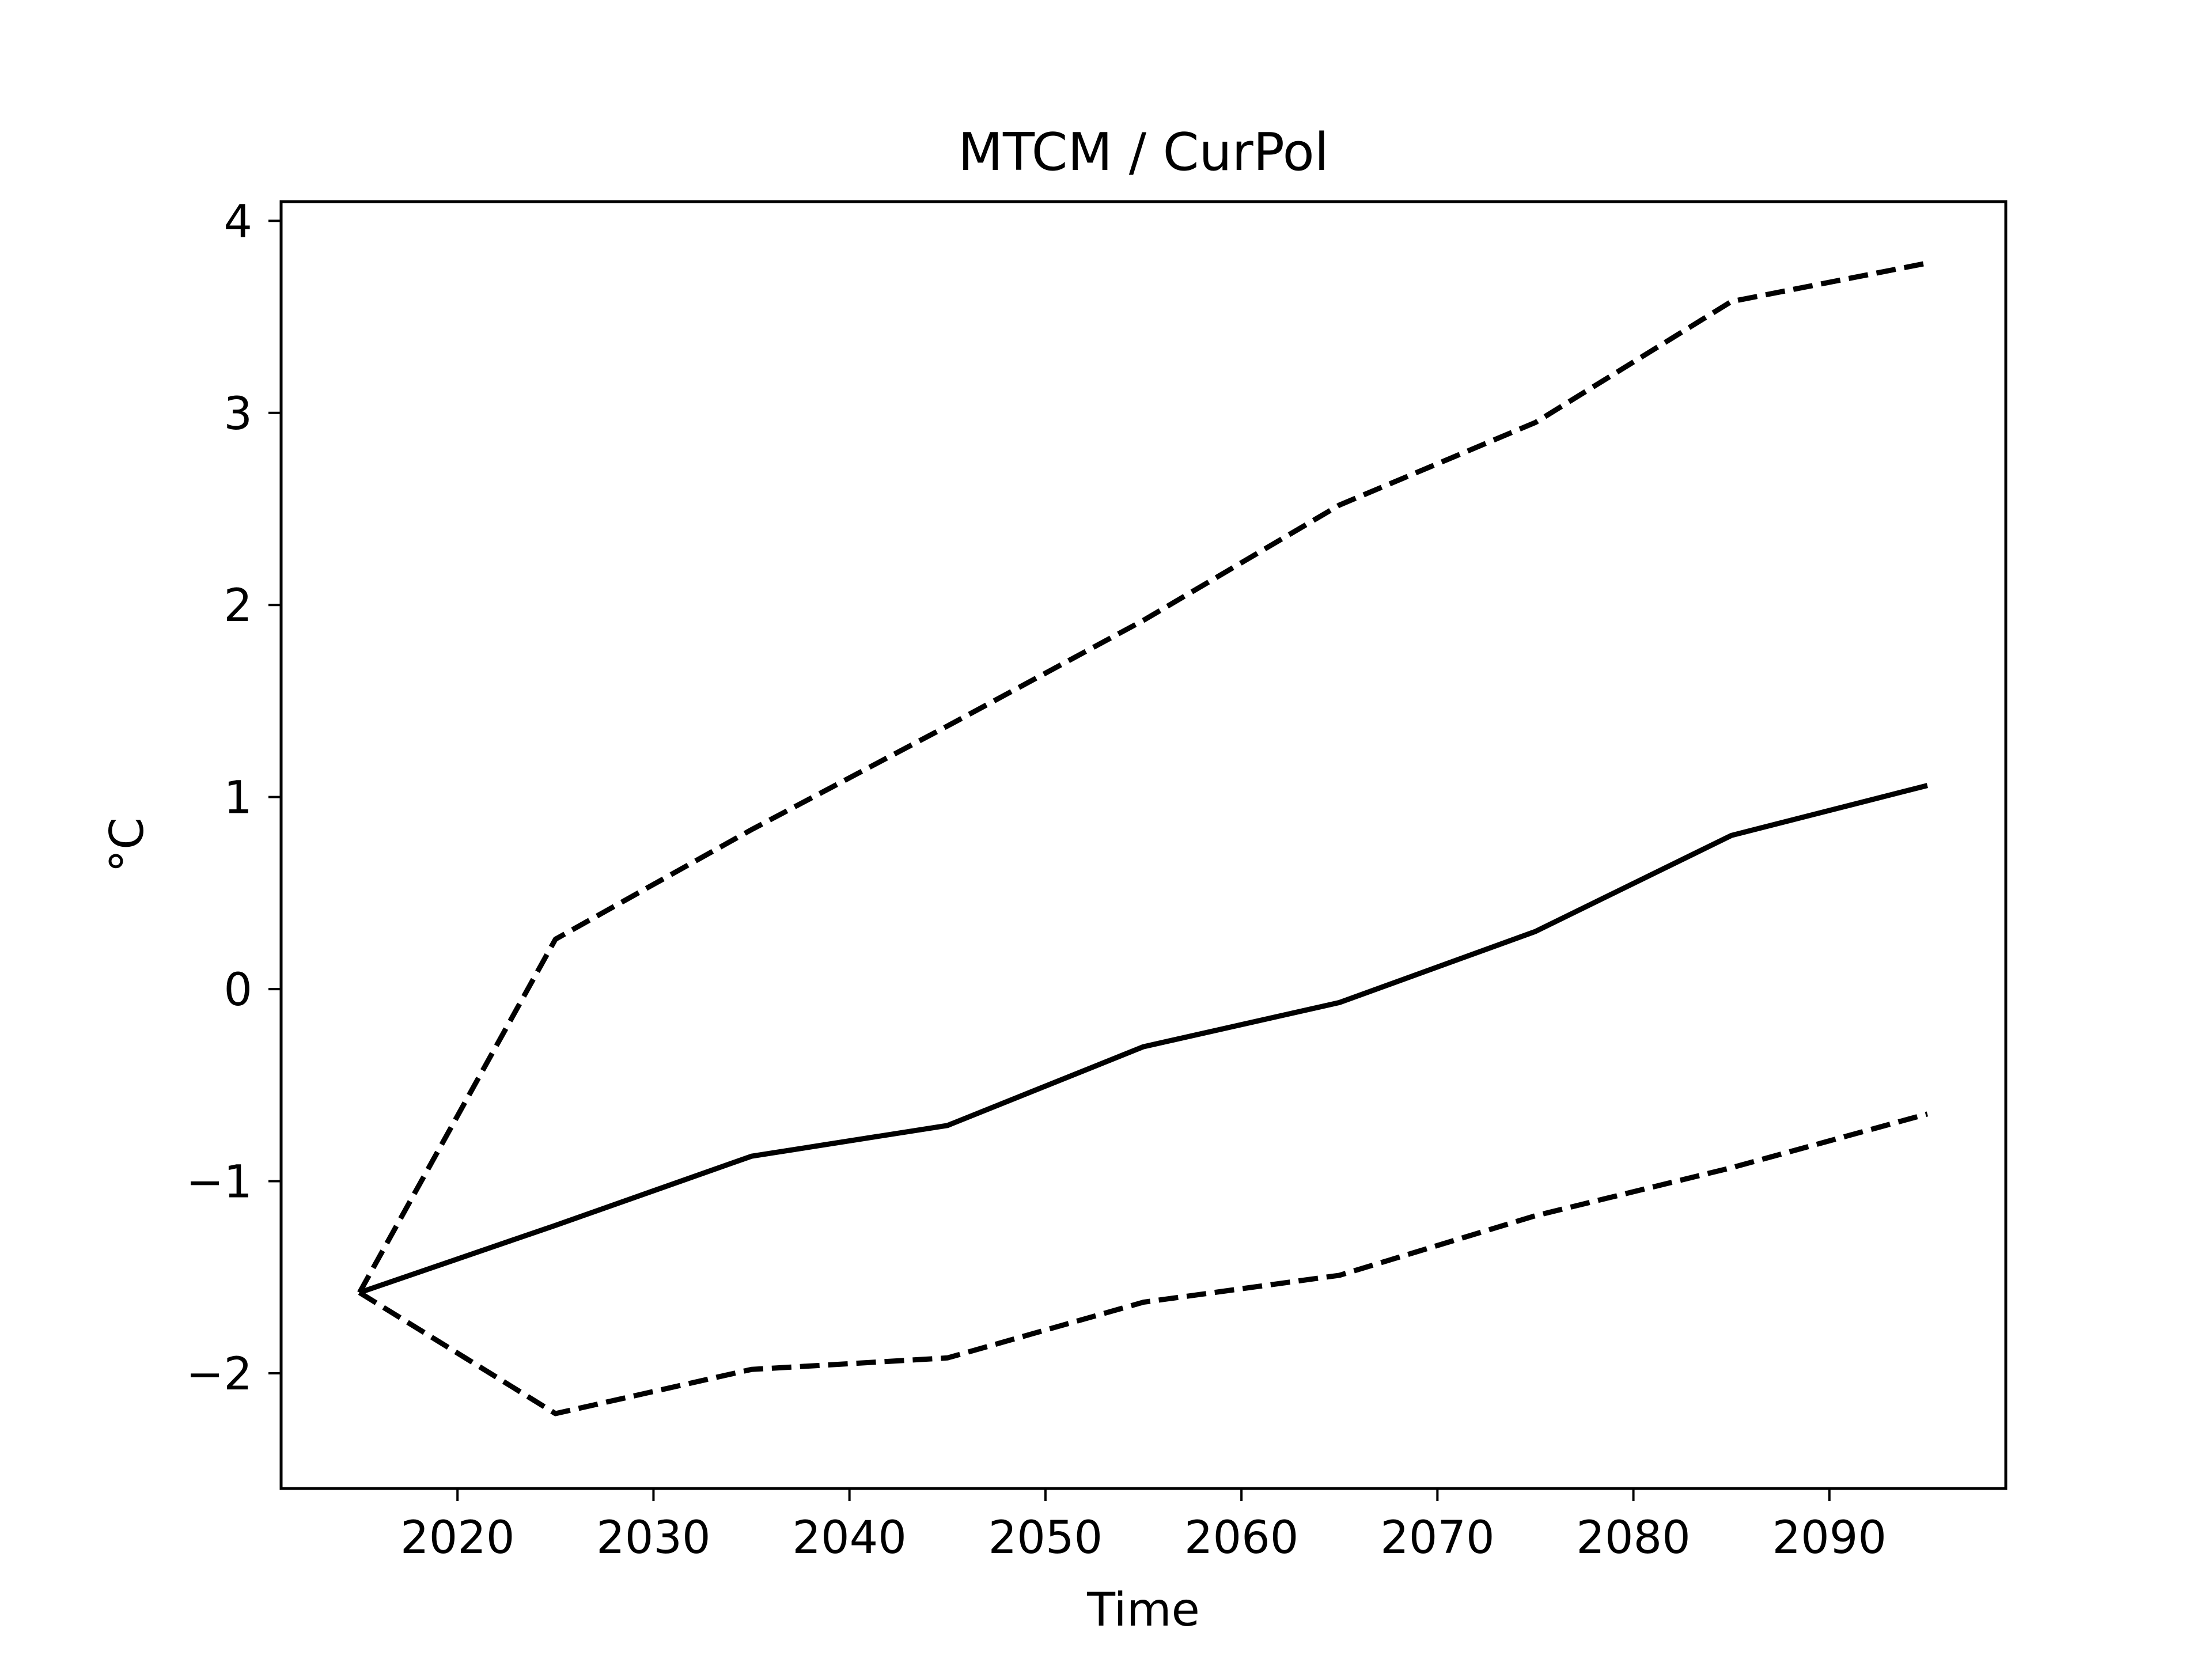 The height and width of the screenshot is (1659, 2212). Describe the element at coordinates (127, 845) in the screenshot. I see `y-axis-label: °C` at that location.